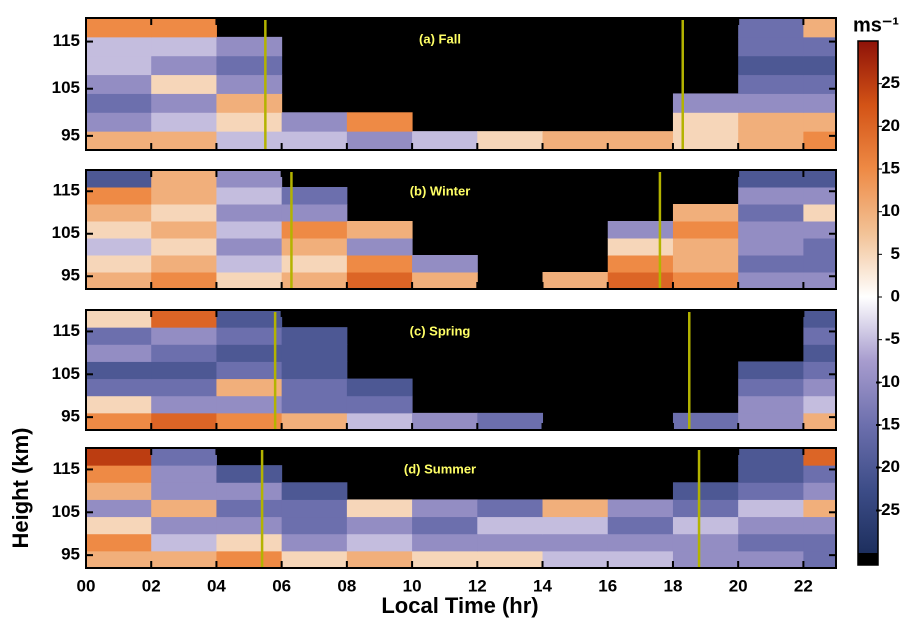 The image size is (910, 622). I want to click on colorbar-frame, so click(868, 303).